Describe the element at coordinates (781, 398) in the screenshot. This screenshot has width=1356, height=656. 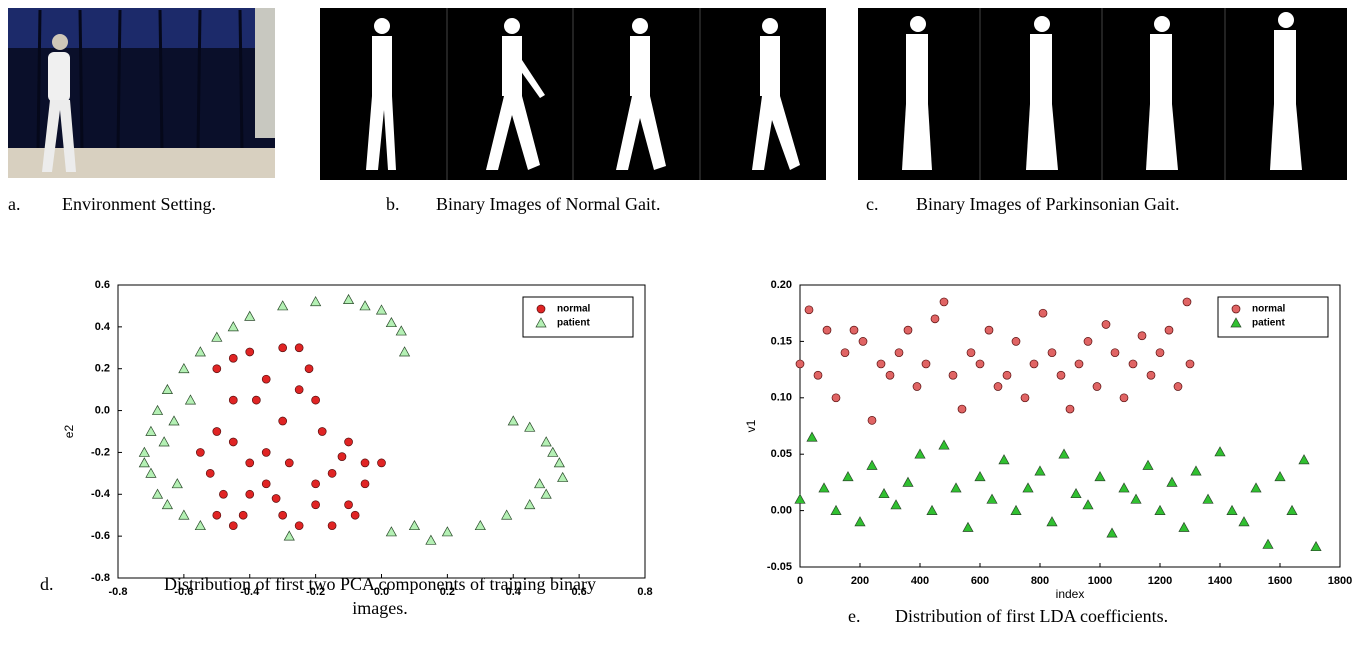
I see `y-tick-label: 0.10` at that location.